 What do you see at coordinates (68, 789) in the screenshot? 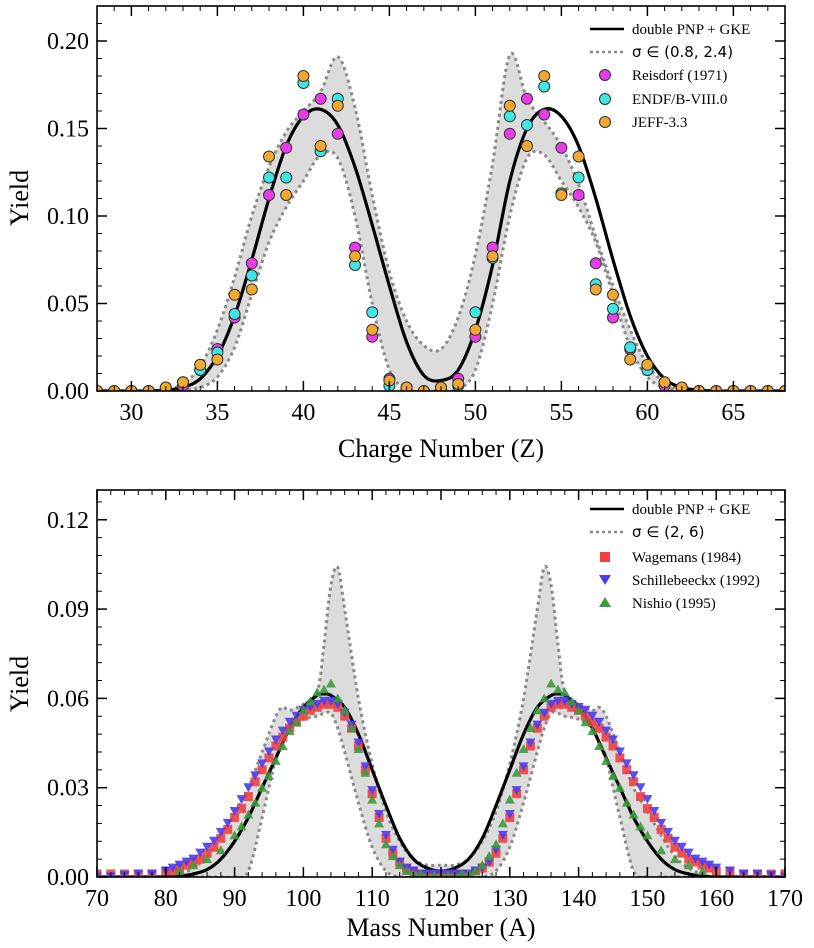
I see `y-tick-label: 0.03` at bounding box center [68, 789].